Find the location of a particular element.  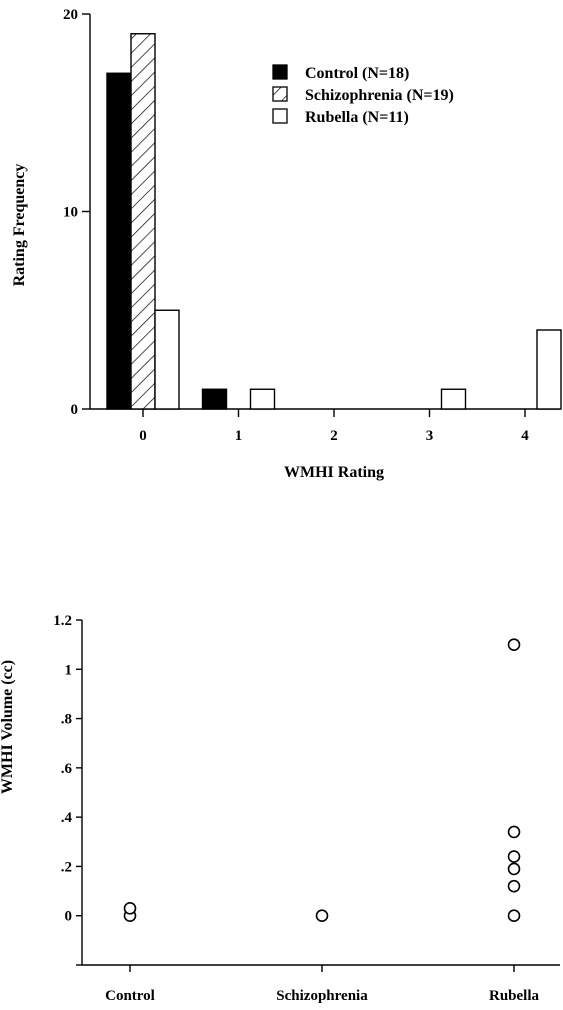

x-tick-label: Schizophrenia is located at coordinates (322, 996).